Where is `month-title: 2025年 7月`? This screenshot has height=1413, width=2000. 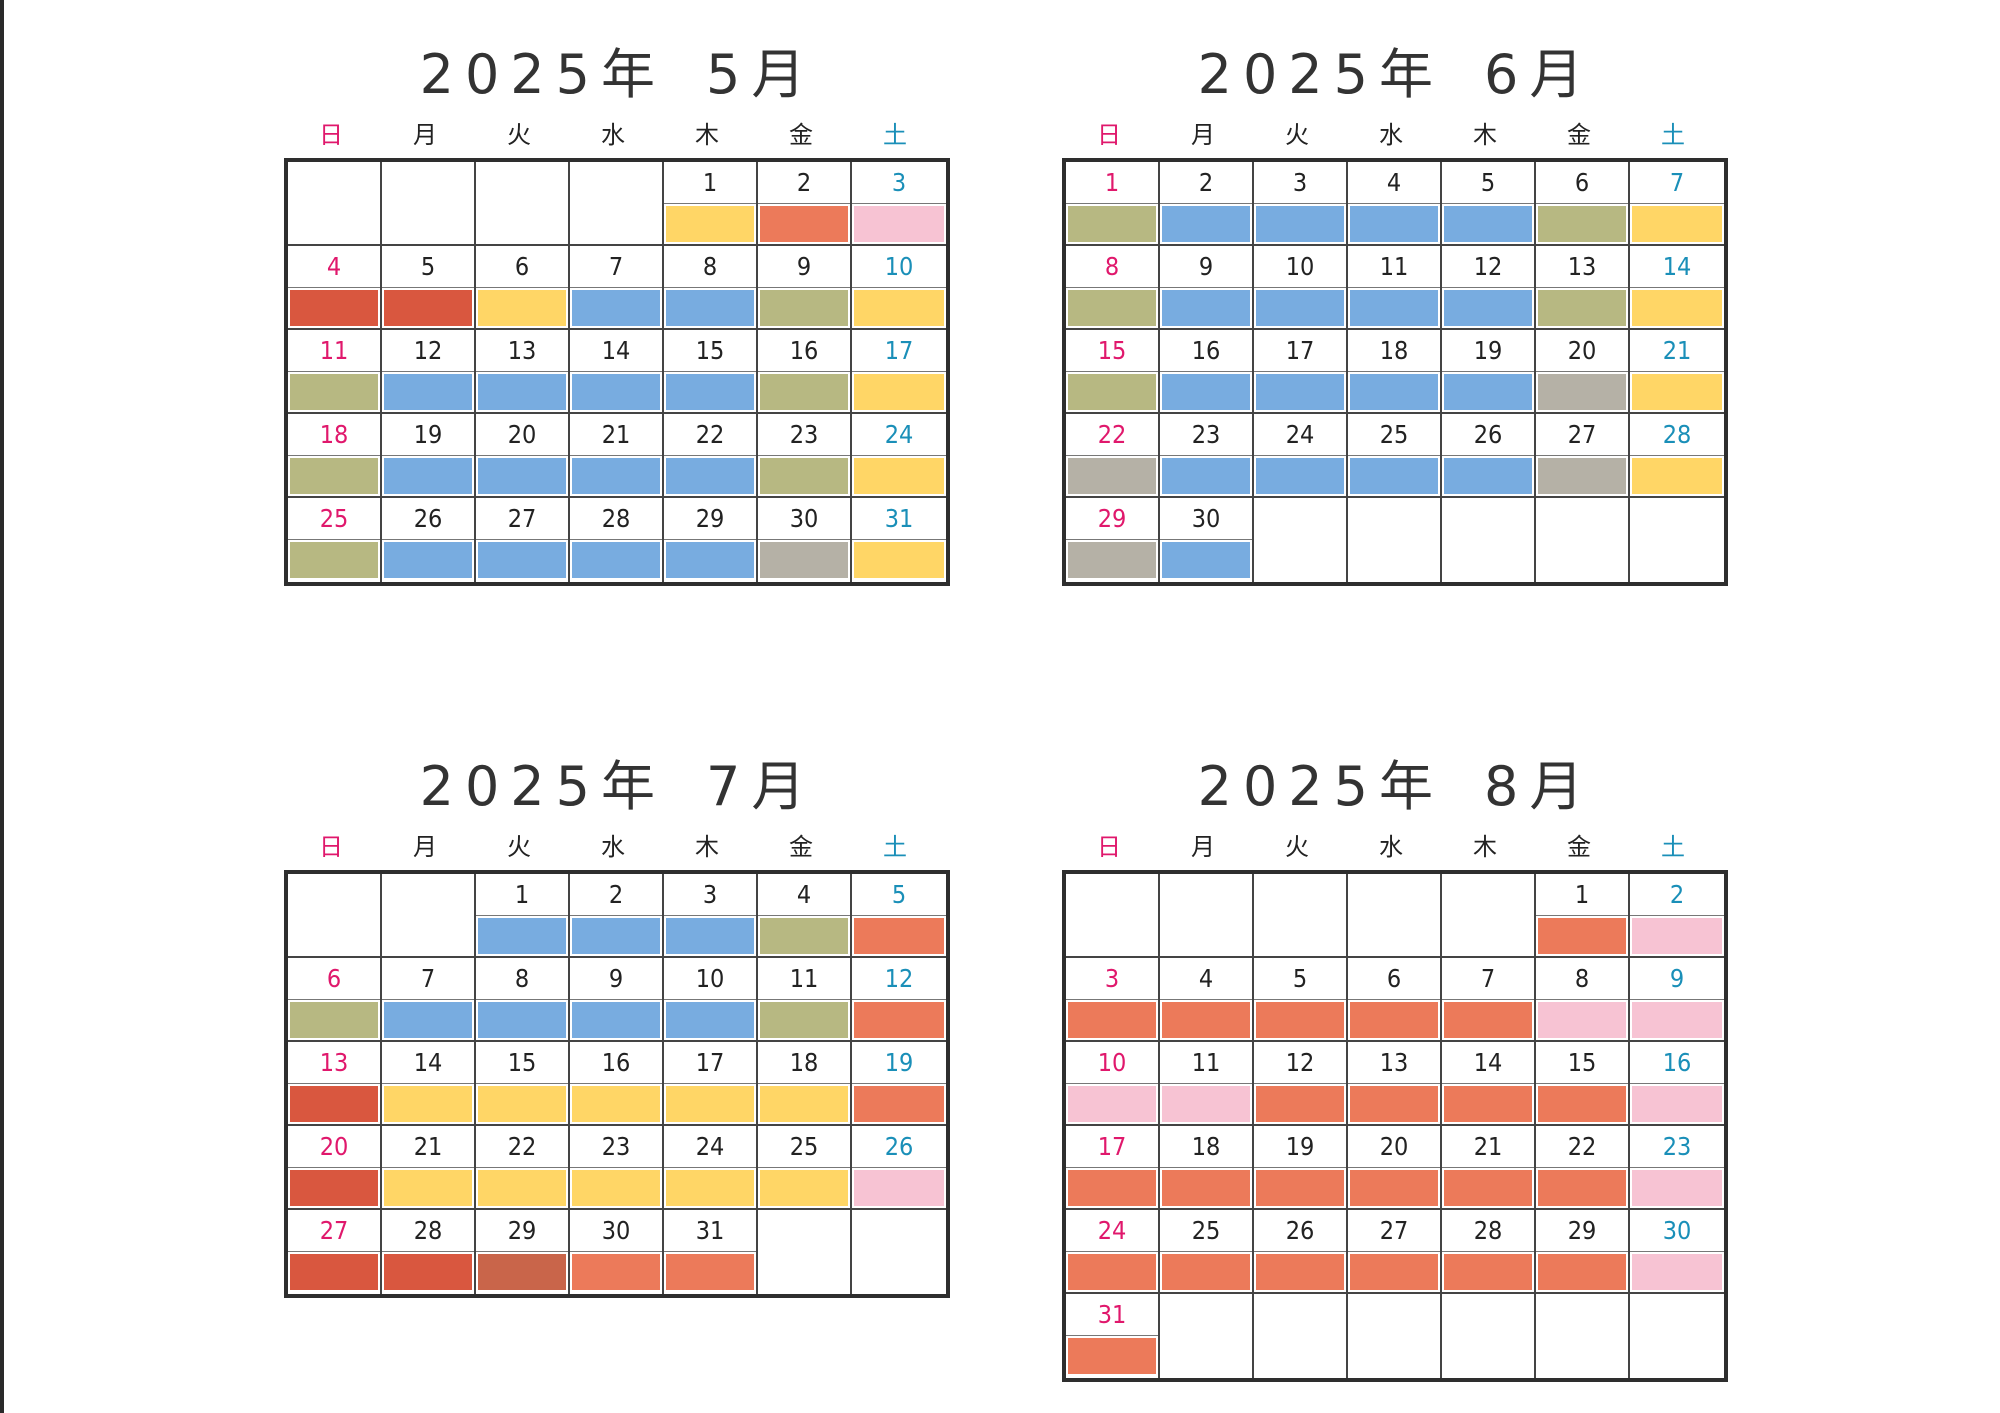 month-title: 2025年 7月 is located at coordinates (618, 787).